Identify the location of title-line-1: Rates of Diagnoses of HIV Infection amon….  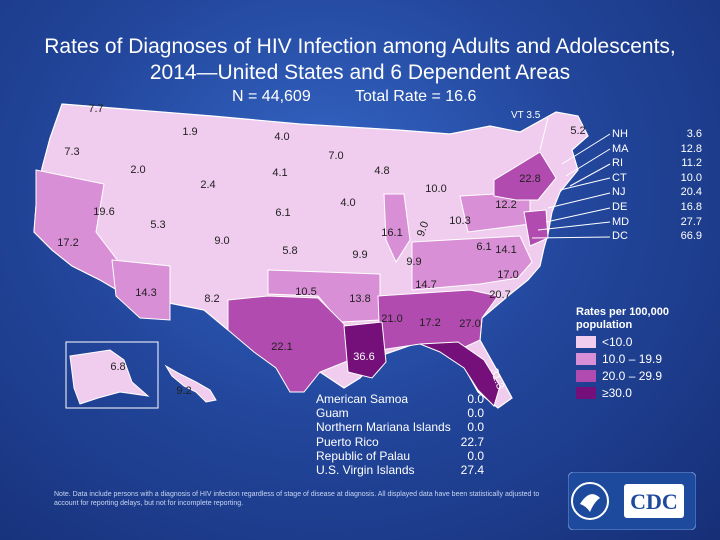
(360, 46).